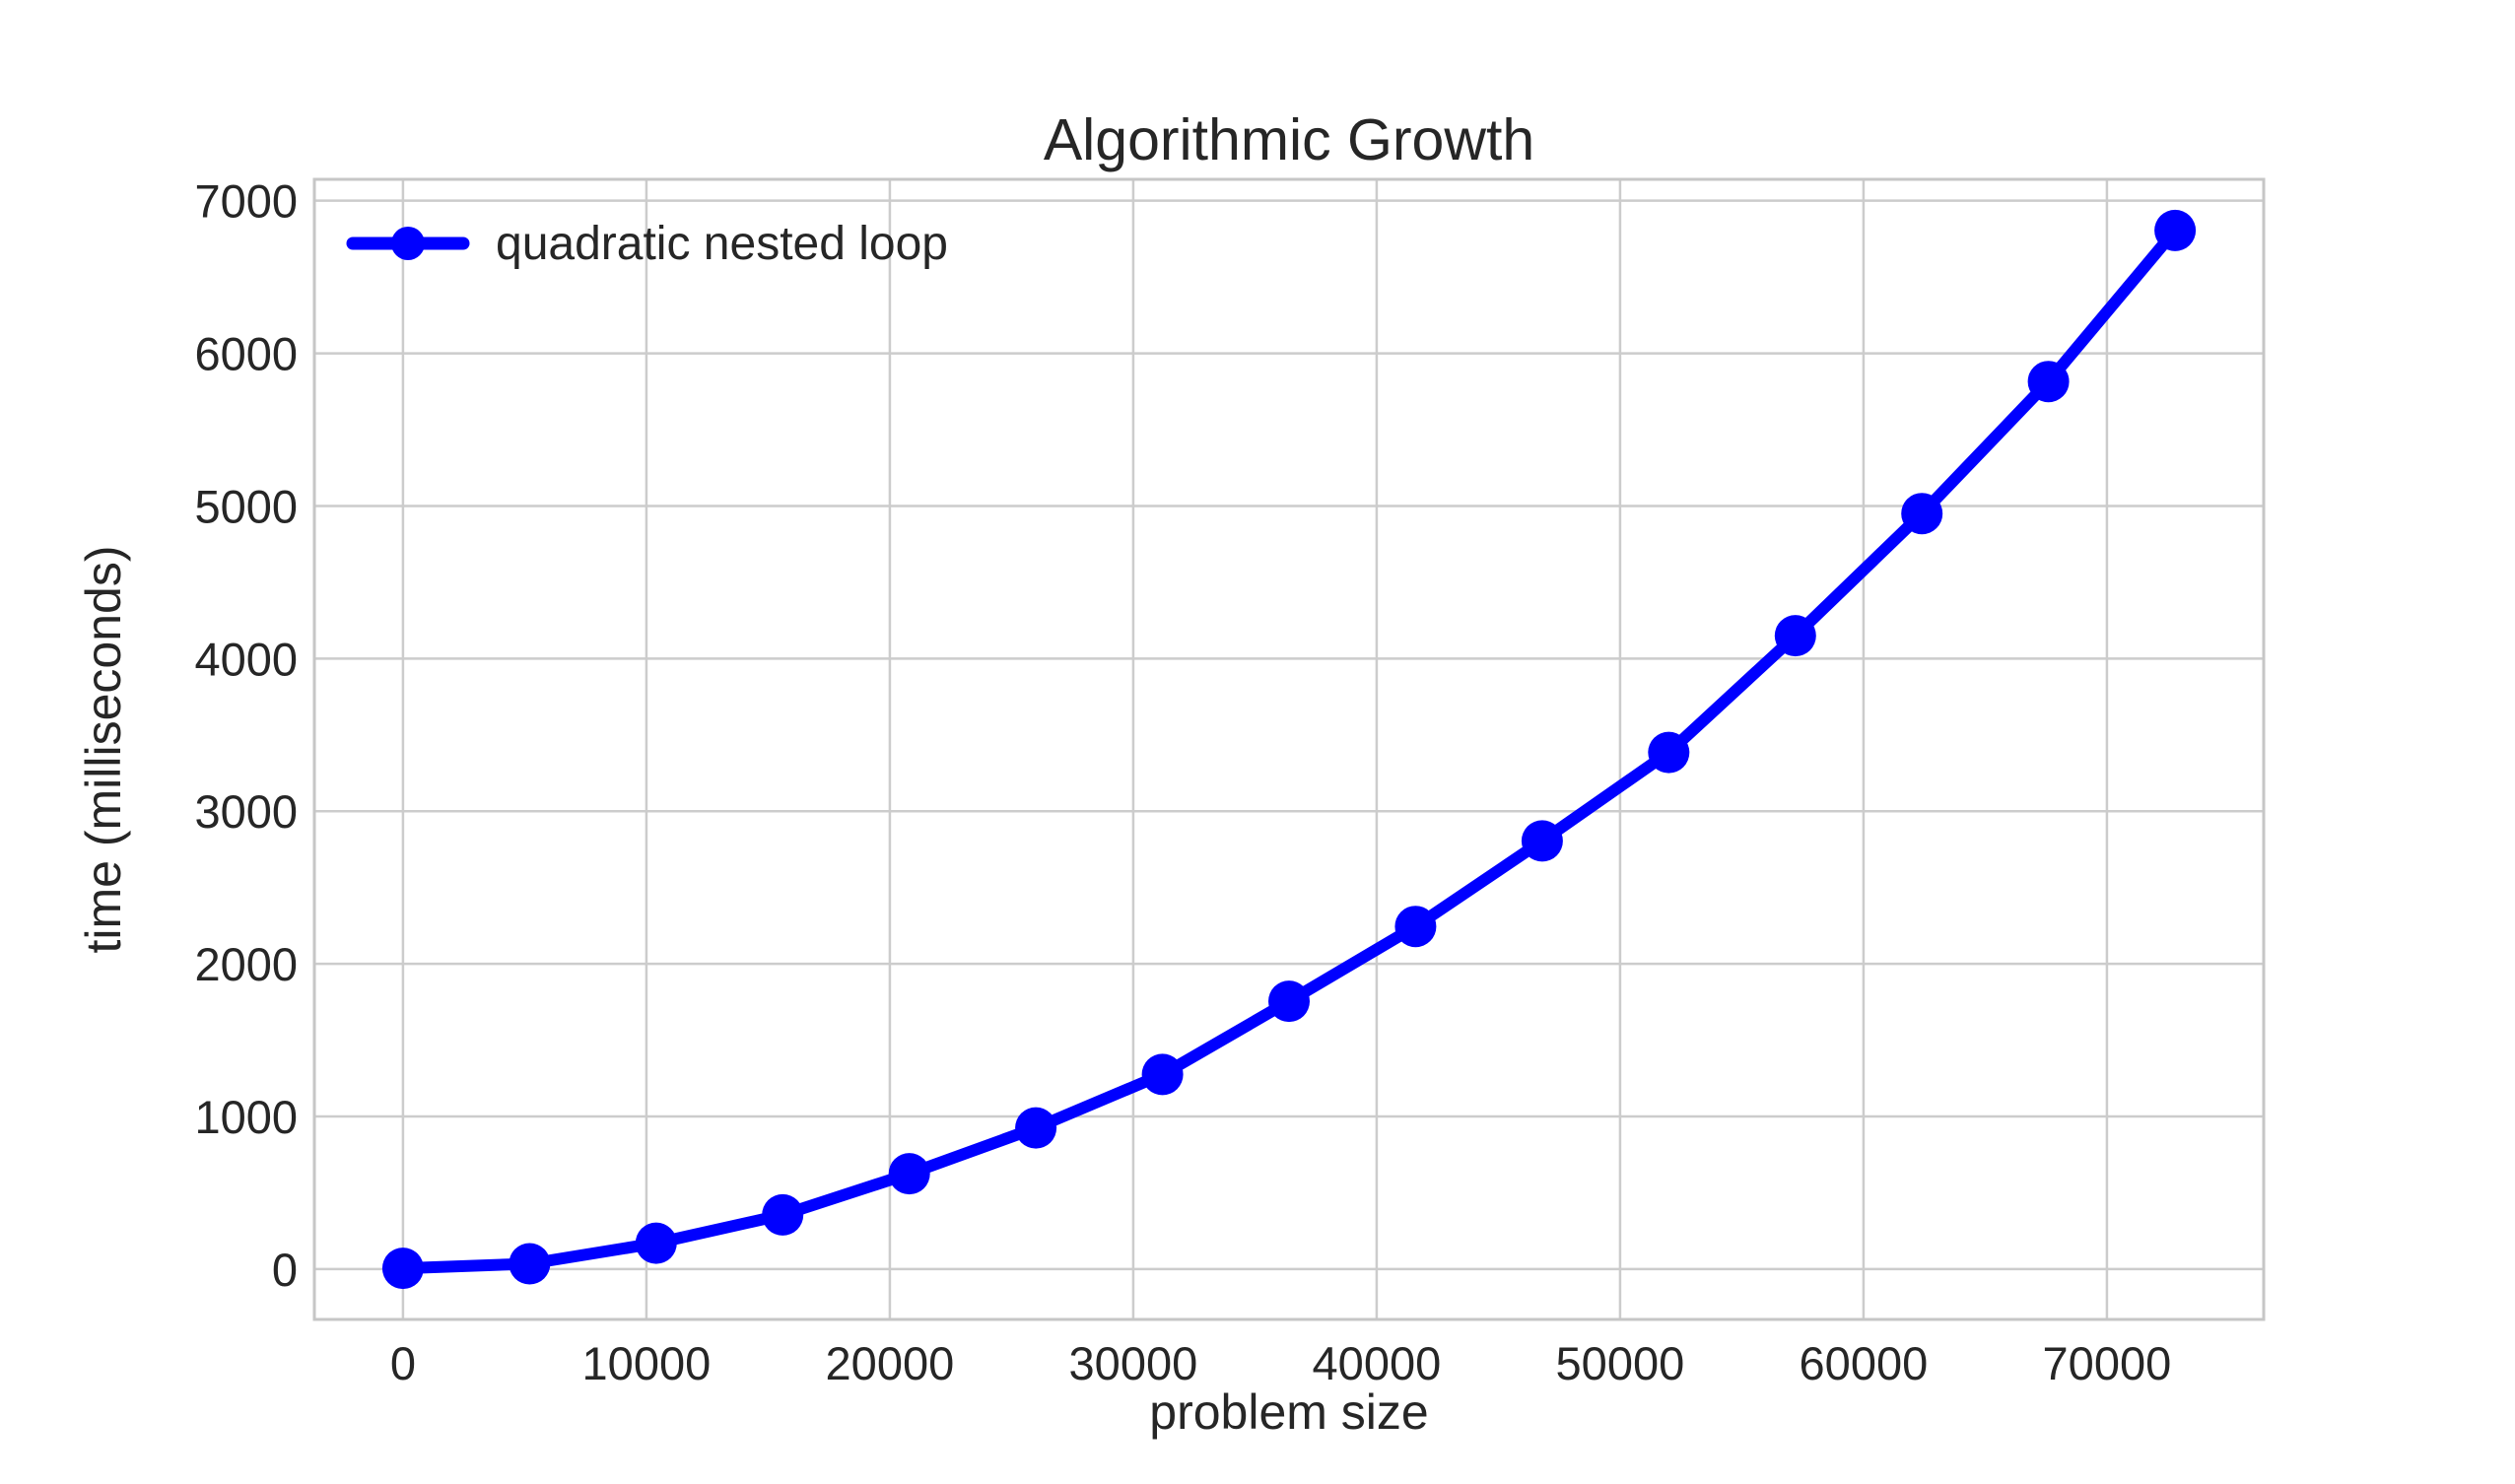 This screenshot has height=1484, width=2515. What do you see at coordinates (246, 1117) in the screenshot?
I see `svg-text: 1000` at bounding box center [246, 1117].